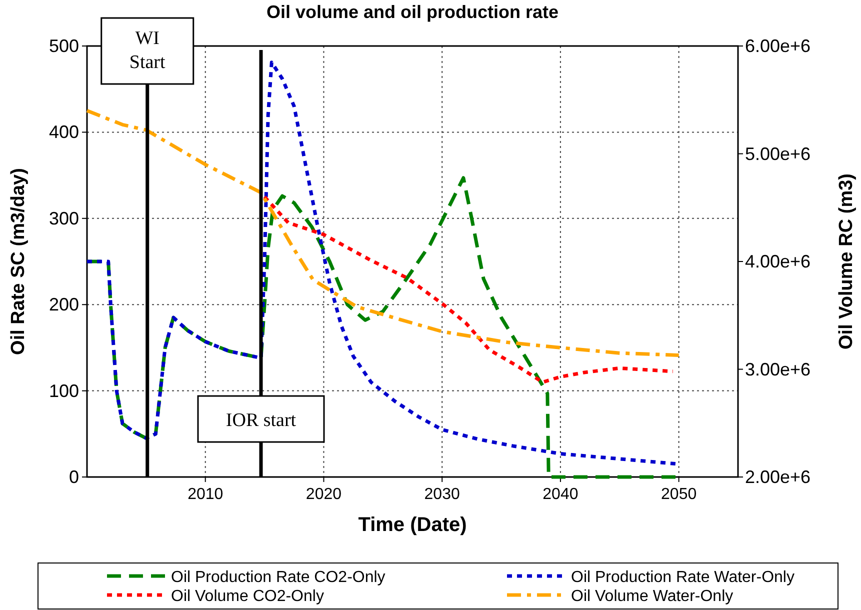 The width and height of the screenshot is (861, 610). Describe the element at coordinates (682, 577) in the screenshot. I see `legend-label: Oil Production Rate Water-Only` at that location.